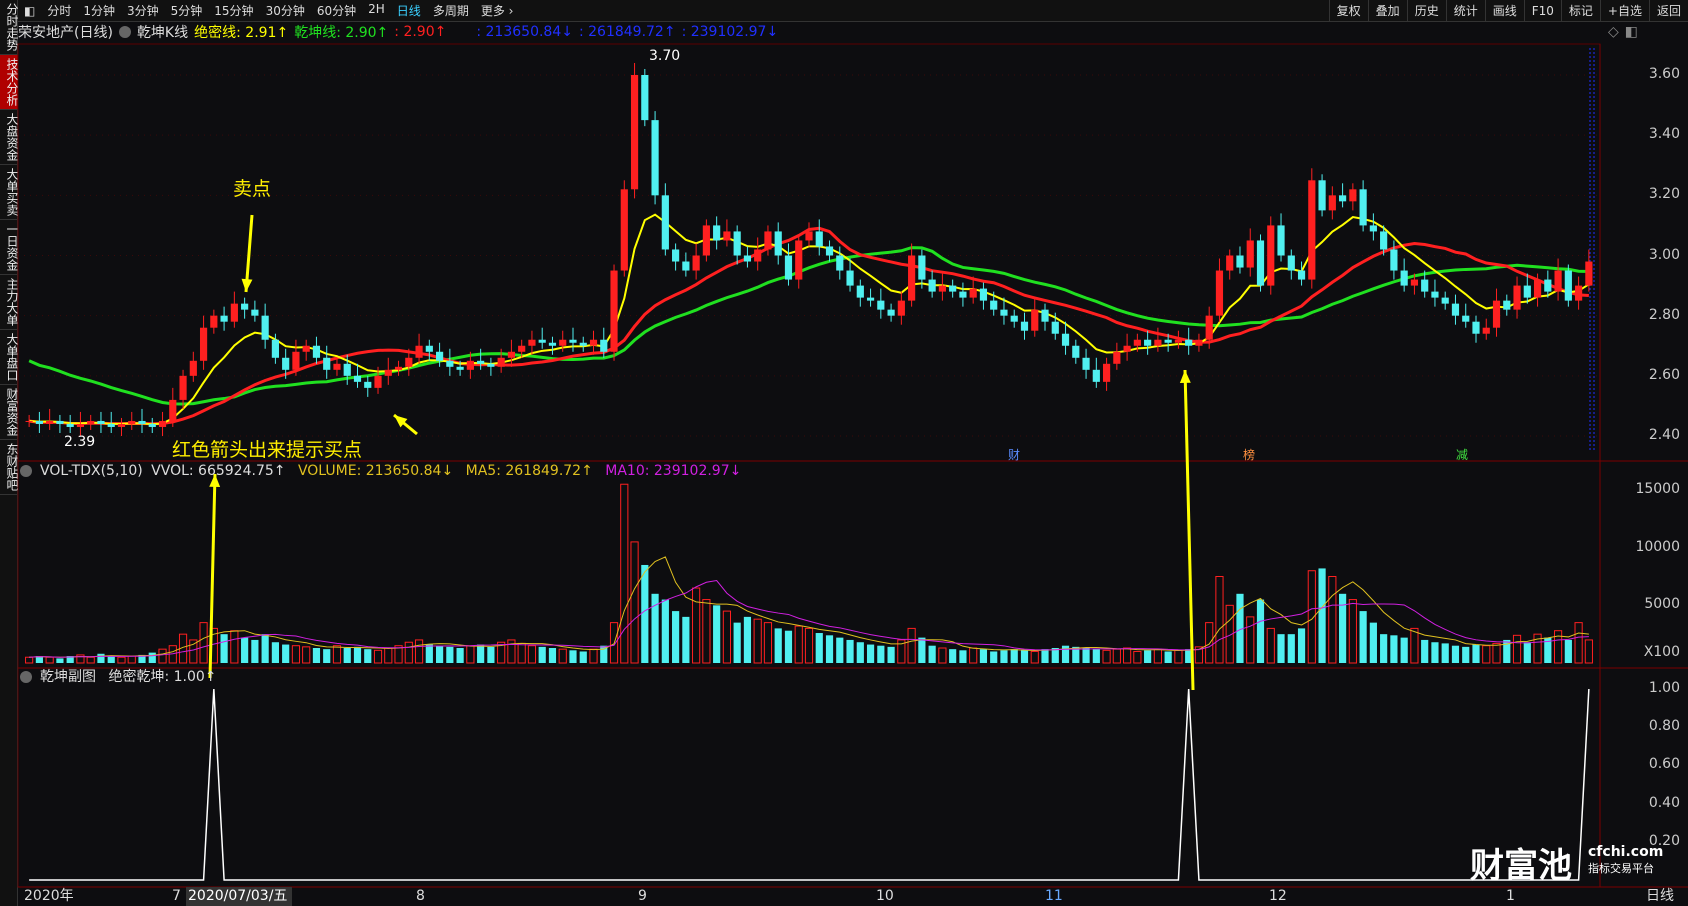  I want to click on sub-axis-label: 1.00, so click(1664, 688).